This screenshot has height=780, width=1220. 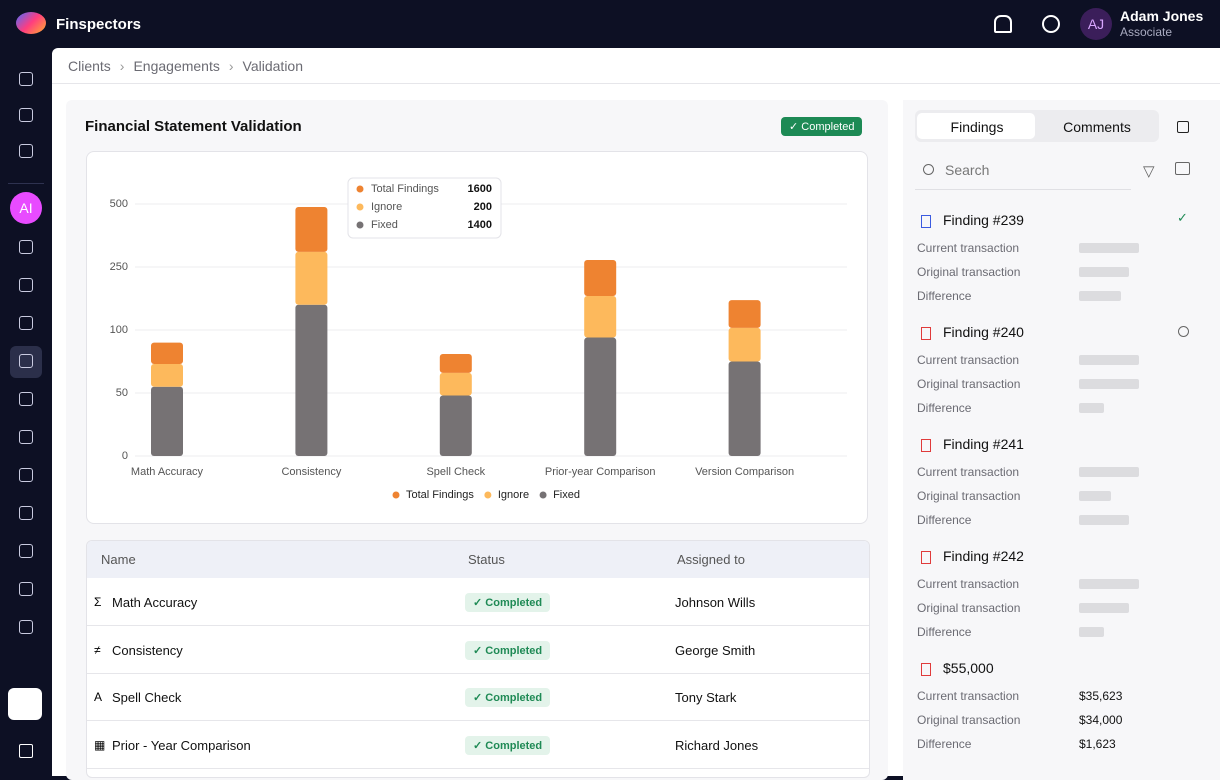 What do you see at coordinates (480, 225) in the screenshot?
I see `tooltip-value: 1400` at bounding box center [480, 225].